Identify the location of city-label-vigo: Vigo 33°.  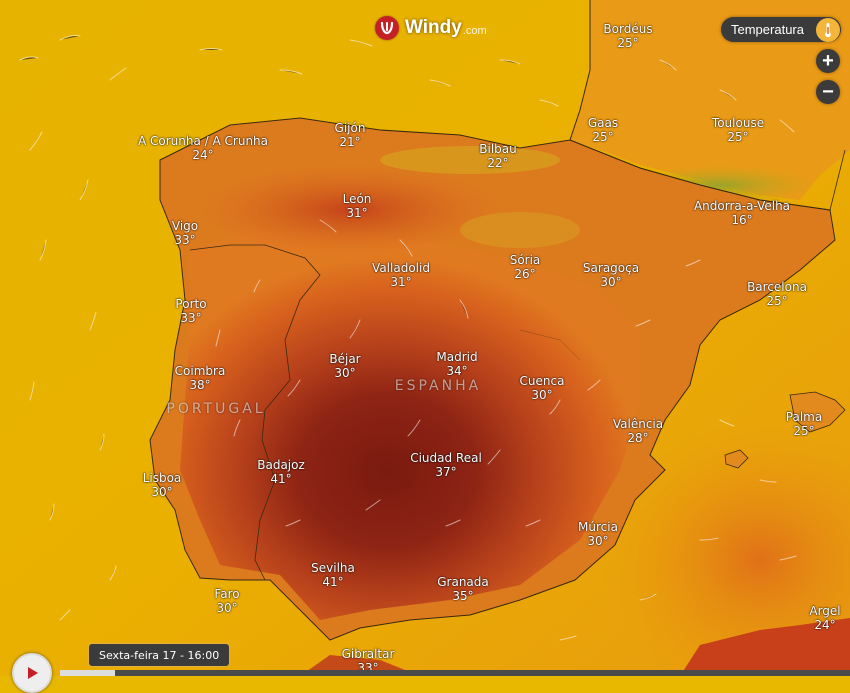
(185, 233).